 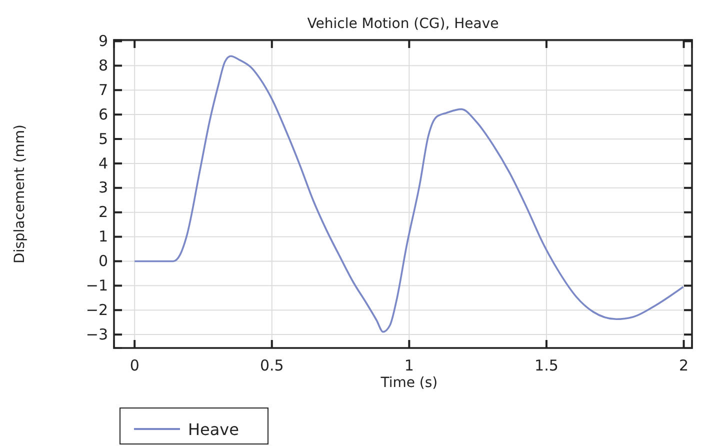 What do you see at coordinates (403, 24) in the screenshot?
I see `chart-title: Vehicle Motion (CG), Heave` at bounding box center [403, 24].